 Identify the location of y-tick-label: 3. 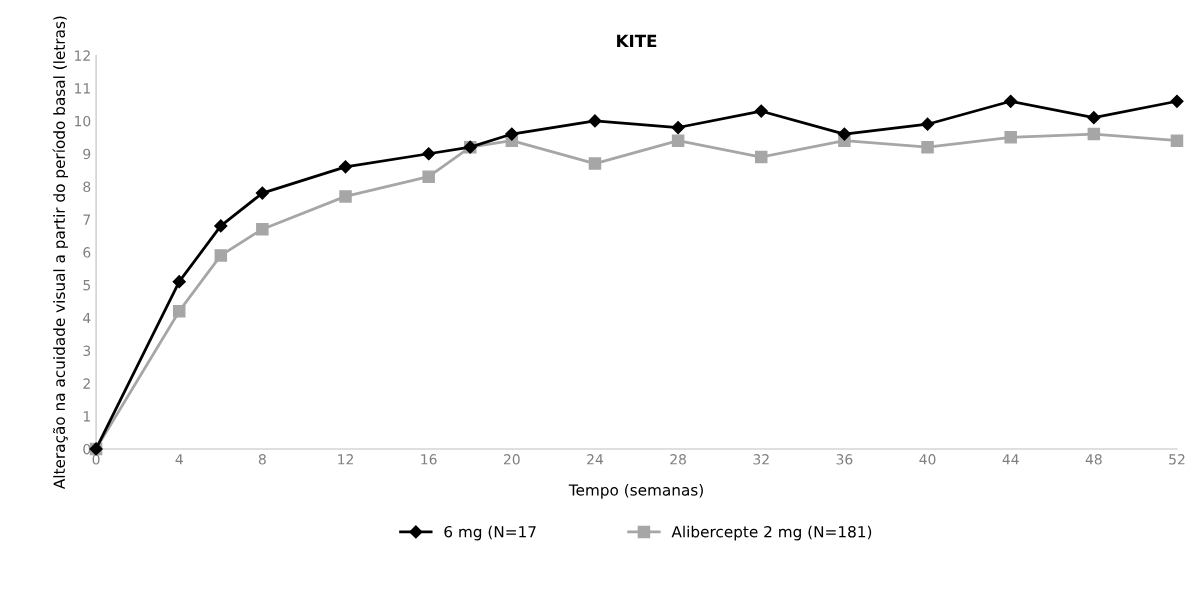
(87, 351).